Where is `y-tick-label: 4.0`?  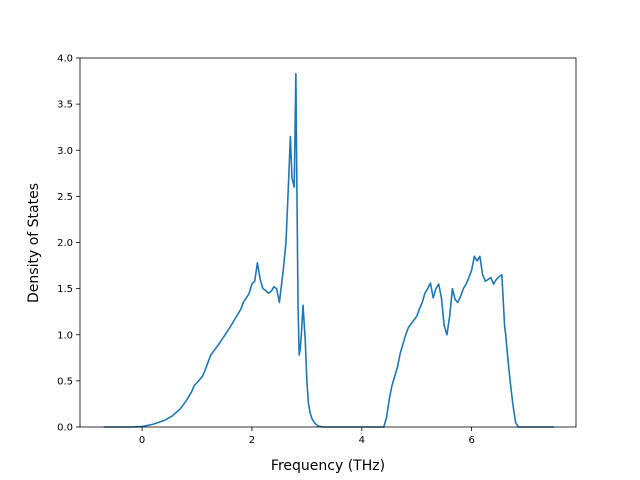 y-tick-label: 4.0 is located at coordinates (65, 59).